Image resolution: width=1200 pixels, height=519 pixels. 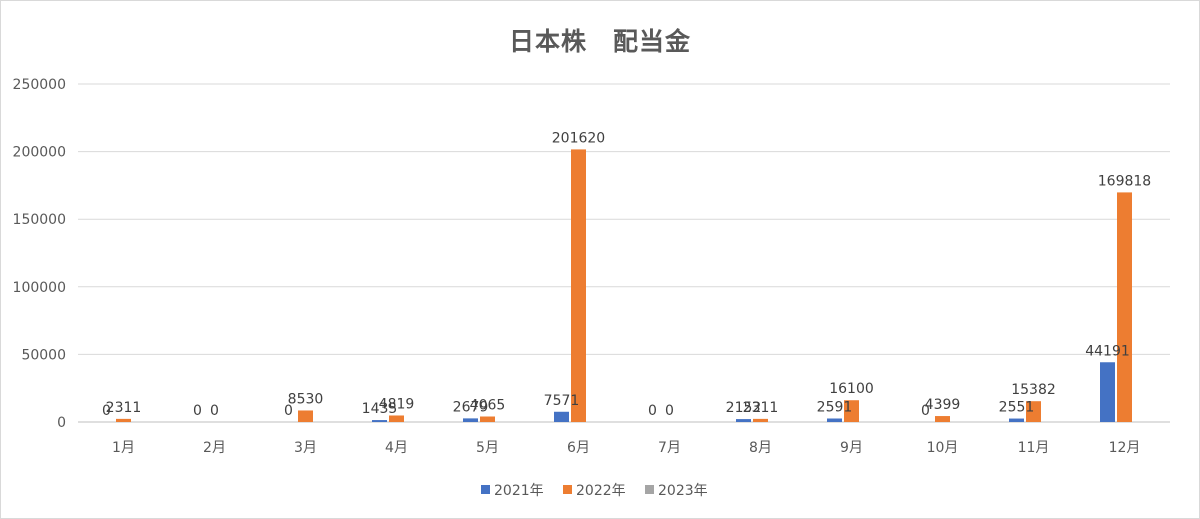 What do you see at coordinates (626, 448) in the screenshot?
I see `x-axis-ticks: 1月 2月 3月 4月 5月 6月 7月 8月 9月 10月 11月 12月` at bounding box center [626, 448].